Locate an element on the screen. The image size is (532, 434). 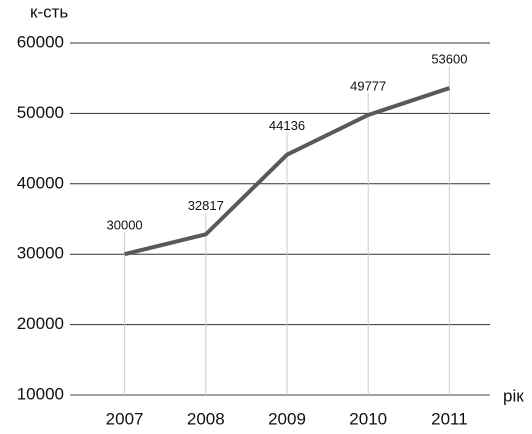
y-axis-label: к-сть is located at coordinates (49, 11).